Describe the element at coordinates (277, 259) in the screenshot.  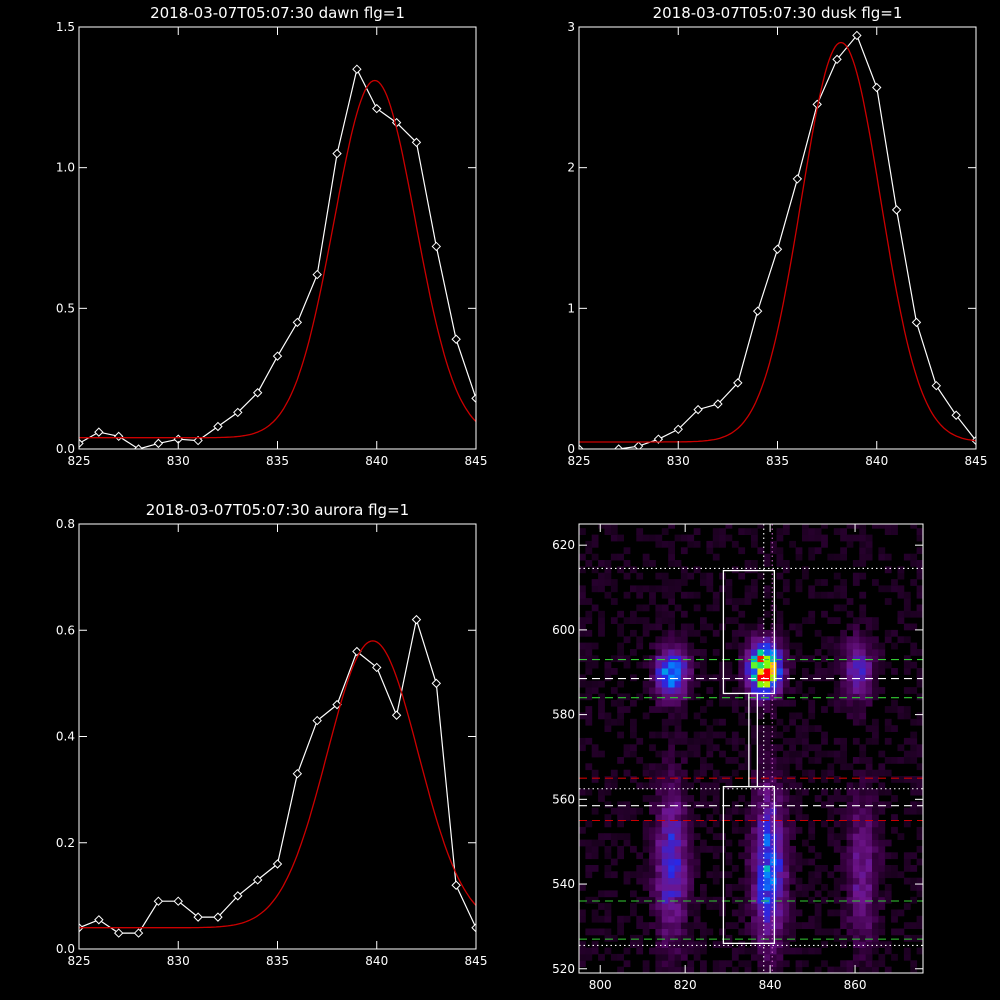
I see `fit-curve` at that location.